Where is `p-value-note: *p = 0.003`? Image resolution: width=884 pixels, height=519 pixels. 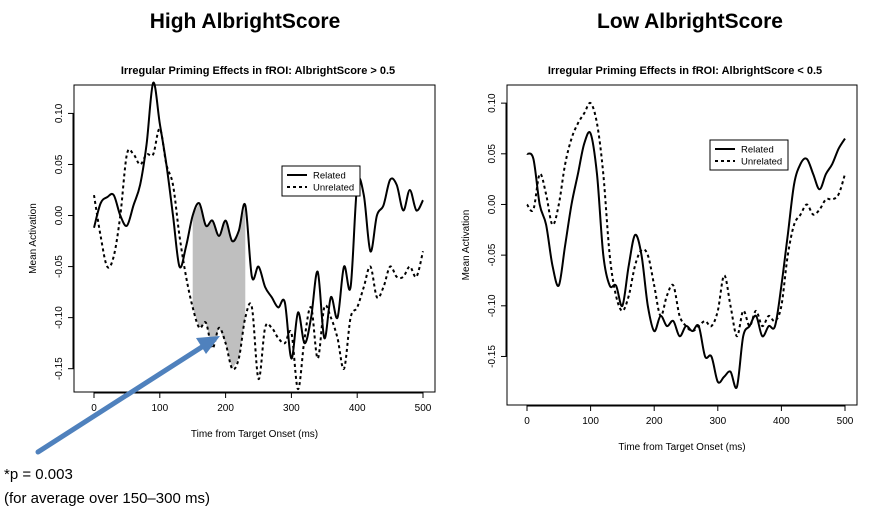 p-value-note: *p = 0.003 is located at coordinates (38, 474).